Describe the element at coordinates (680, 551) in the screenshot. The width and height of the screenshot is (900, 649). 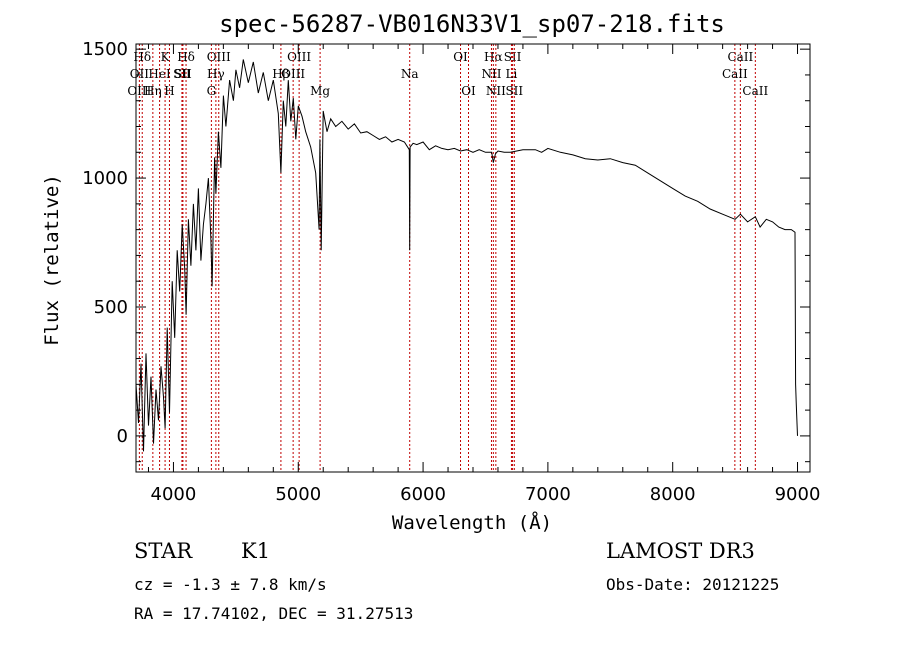
I see `survey-name: LAMOST DR3` at that location.